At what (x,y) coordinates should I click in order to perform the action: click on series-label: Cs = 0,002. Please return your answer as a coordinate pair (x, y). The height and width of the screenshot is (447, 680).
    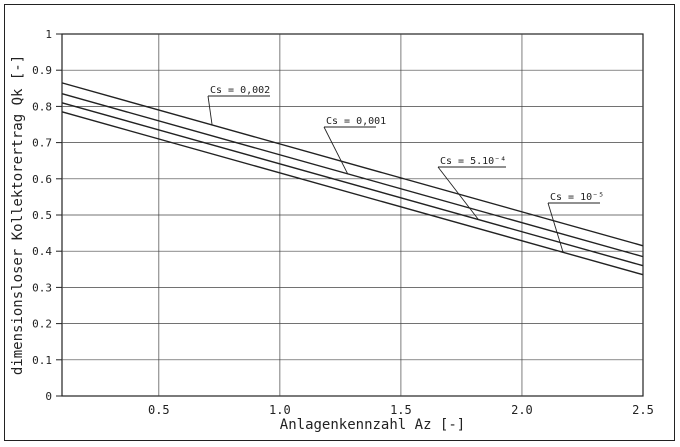
    Looking at the image, I should click on (240, 90).